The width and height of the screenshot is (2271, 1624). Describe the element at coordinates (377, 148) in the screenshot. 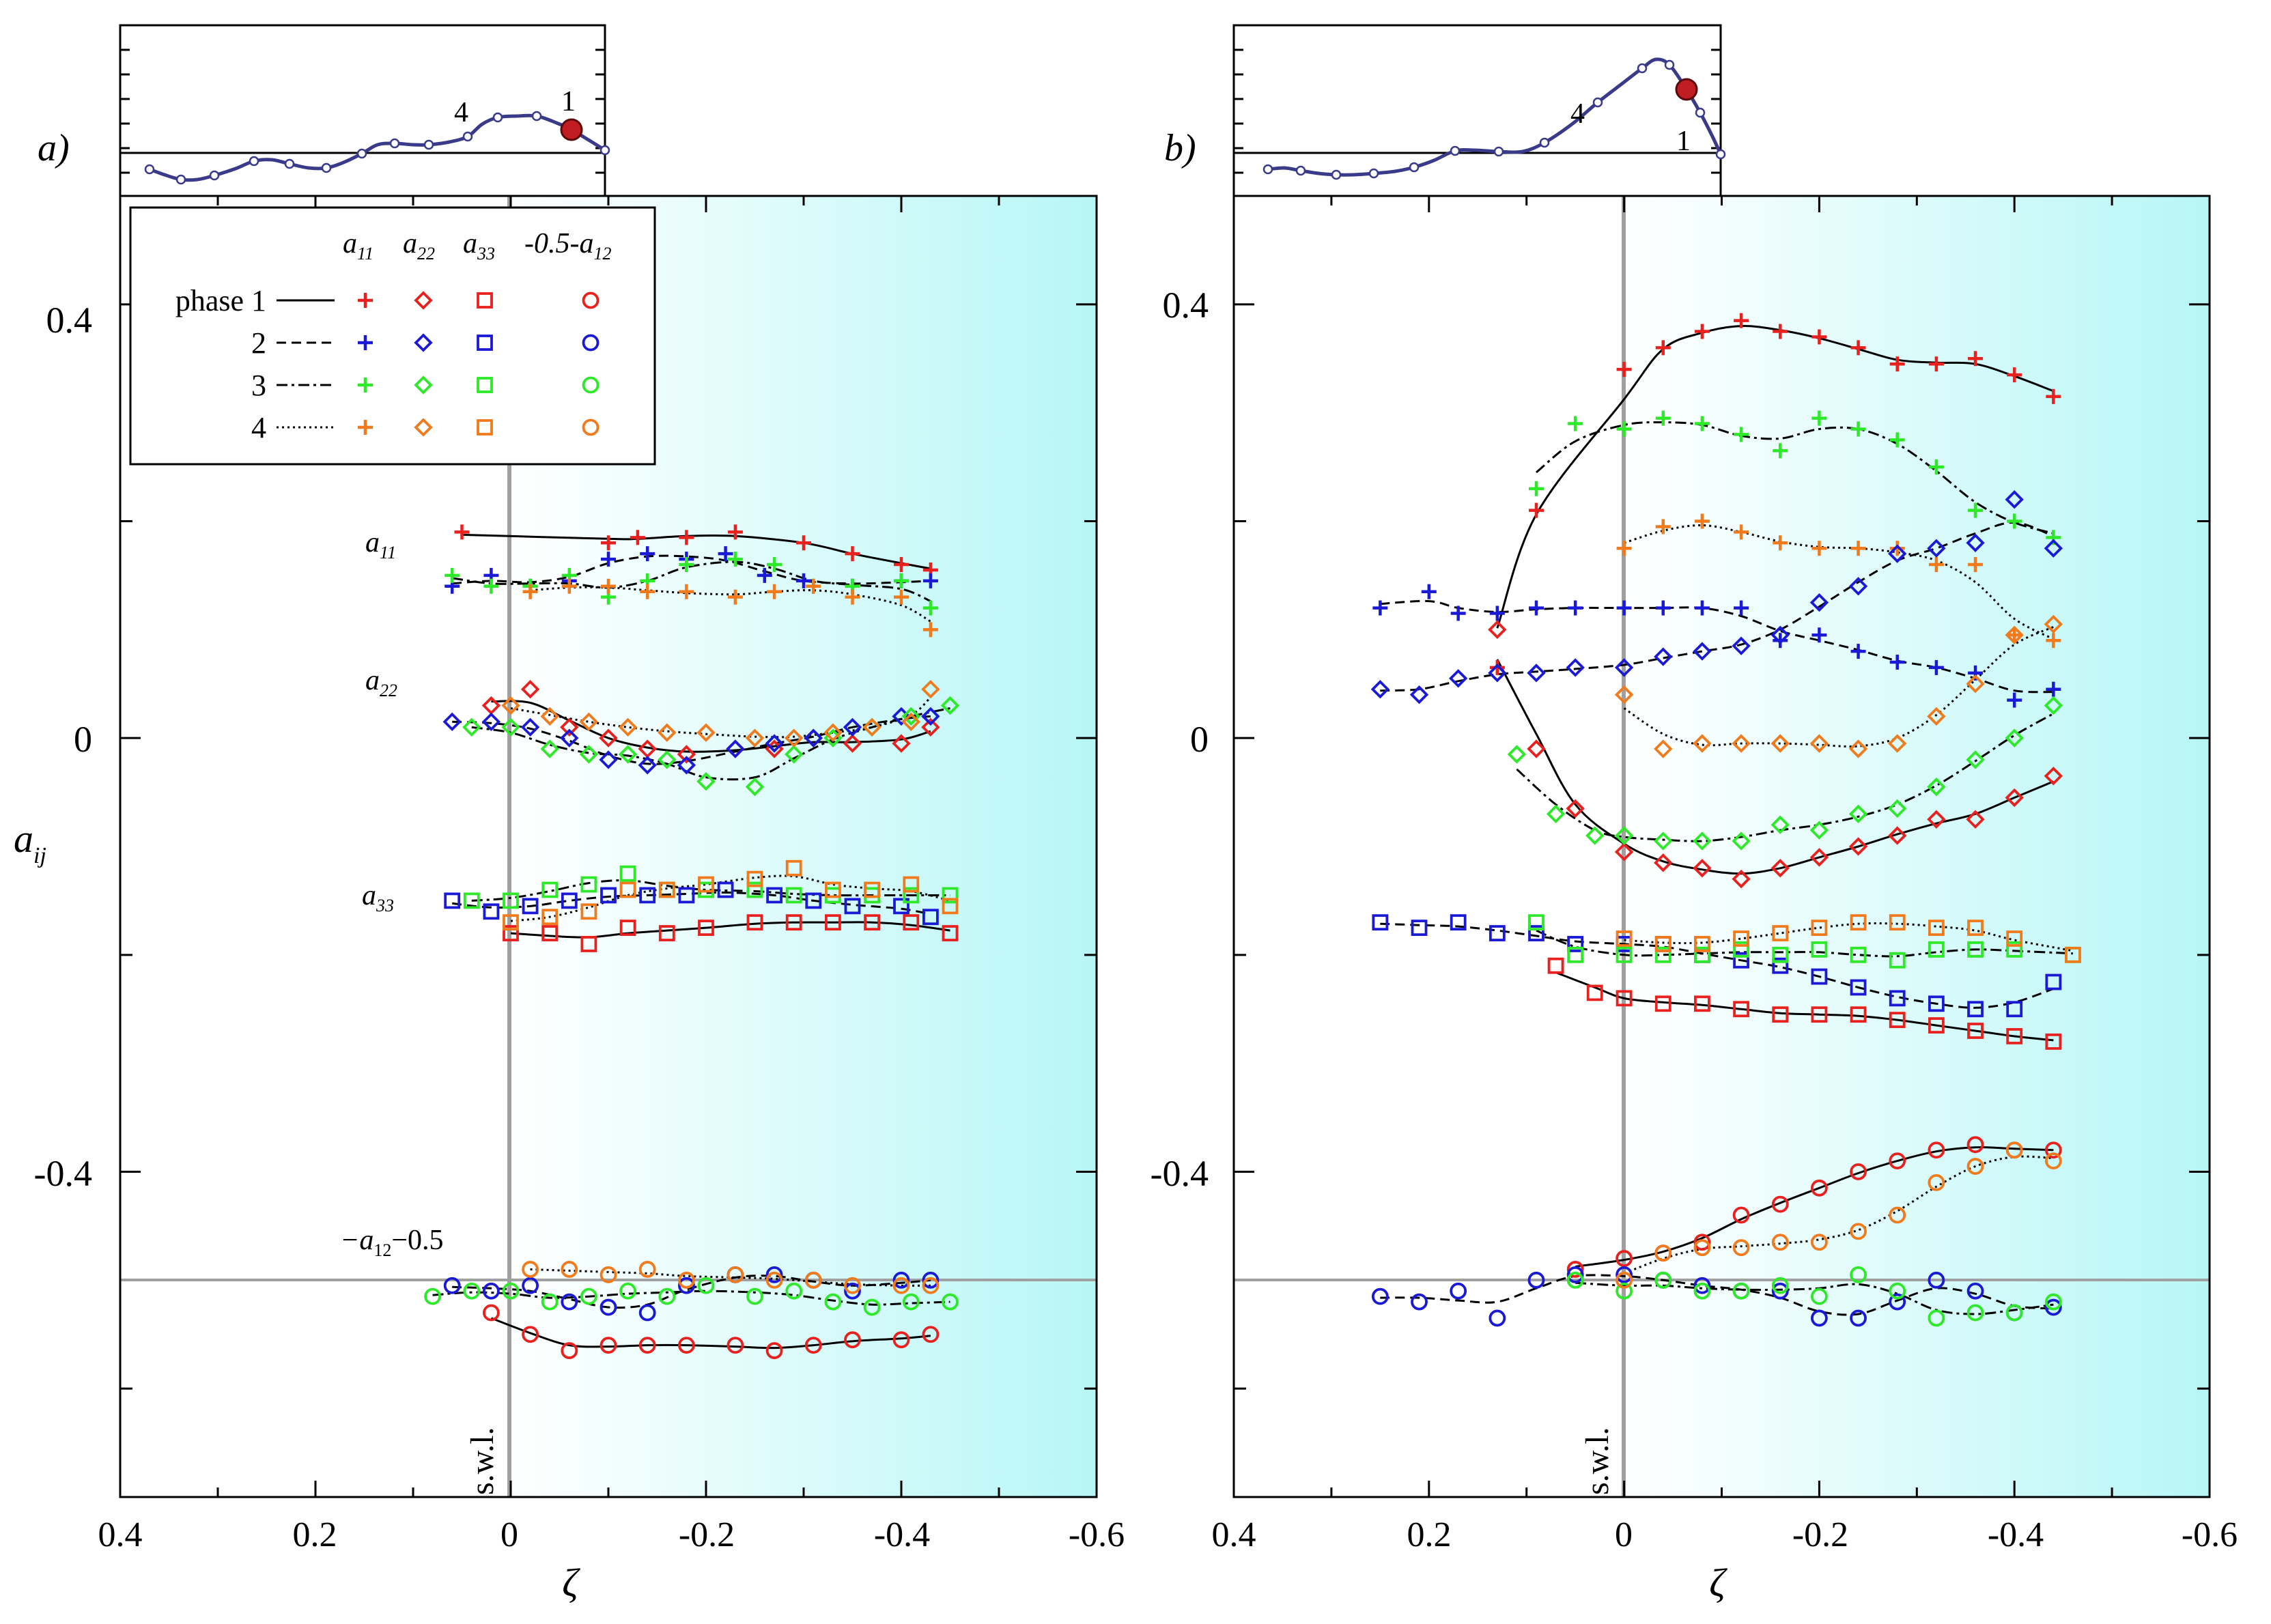

I see `inset-a-wave-points` at that location.